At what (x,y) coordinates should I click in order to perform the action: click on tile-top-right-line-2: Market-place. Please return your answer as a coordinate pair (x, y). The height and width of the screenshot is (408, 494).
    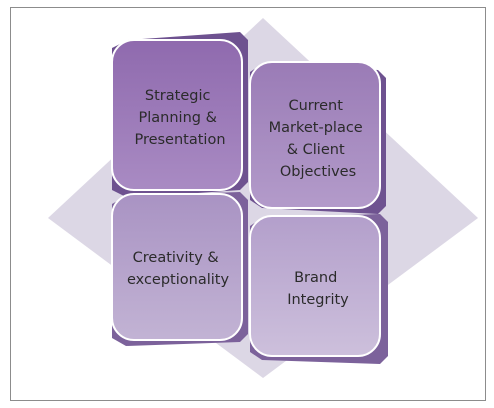
    Looking at the image, I should click on (316, 128).